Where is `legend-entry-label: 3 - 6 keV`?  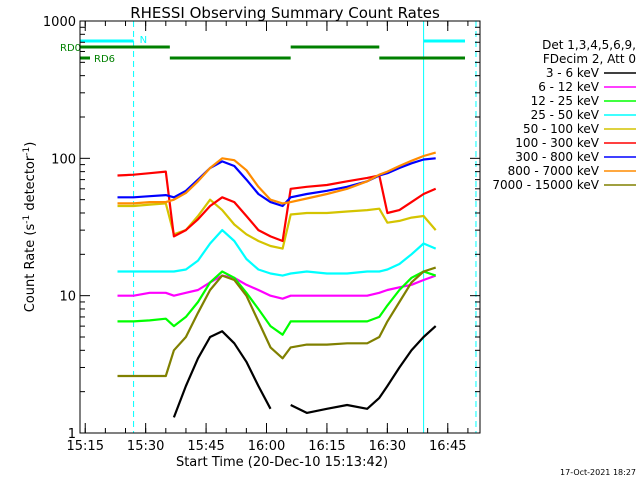 legend-entry-label: 3 - 6 keV is located at coordinates (573, 73).